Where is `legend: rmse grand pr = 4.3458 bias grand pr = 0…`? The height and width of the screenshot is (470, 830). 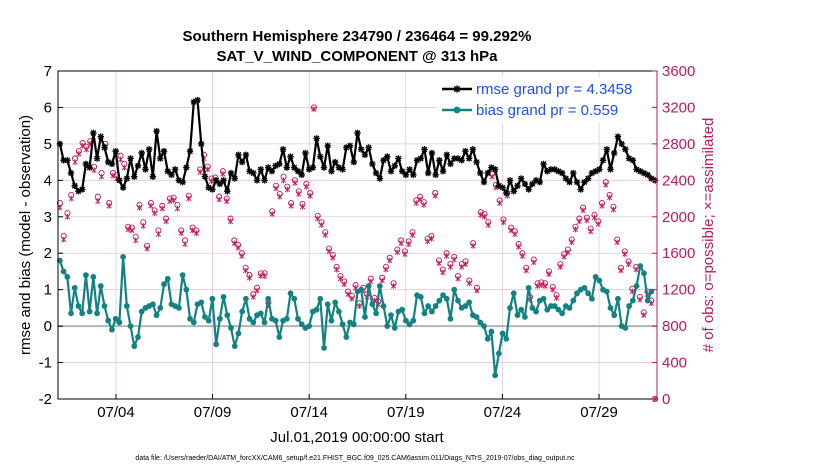 legend: rmse grand pr = 4.3458 bias grand pr = 0… is located at coordinates (544, 100).